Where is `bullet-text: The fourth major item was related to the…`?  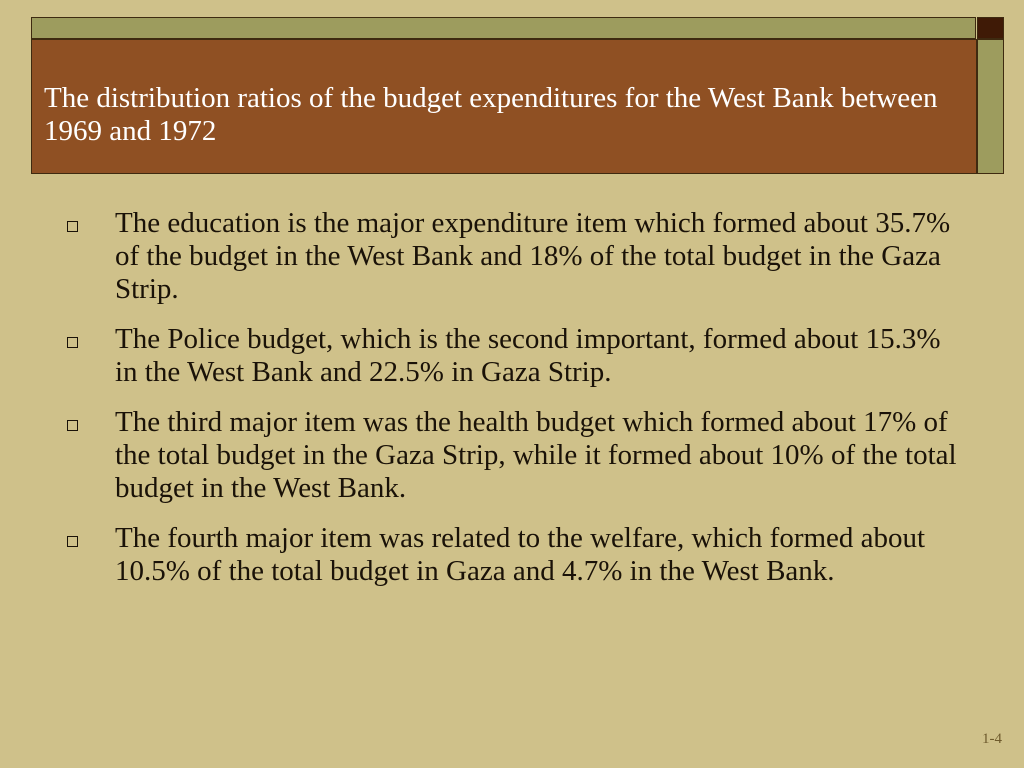
bullet-text: The fourth major item was related to the… is located at coordinates (520, 554).